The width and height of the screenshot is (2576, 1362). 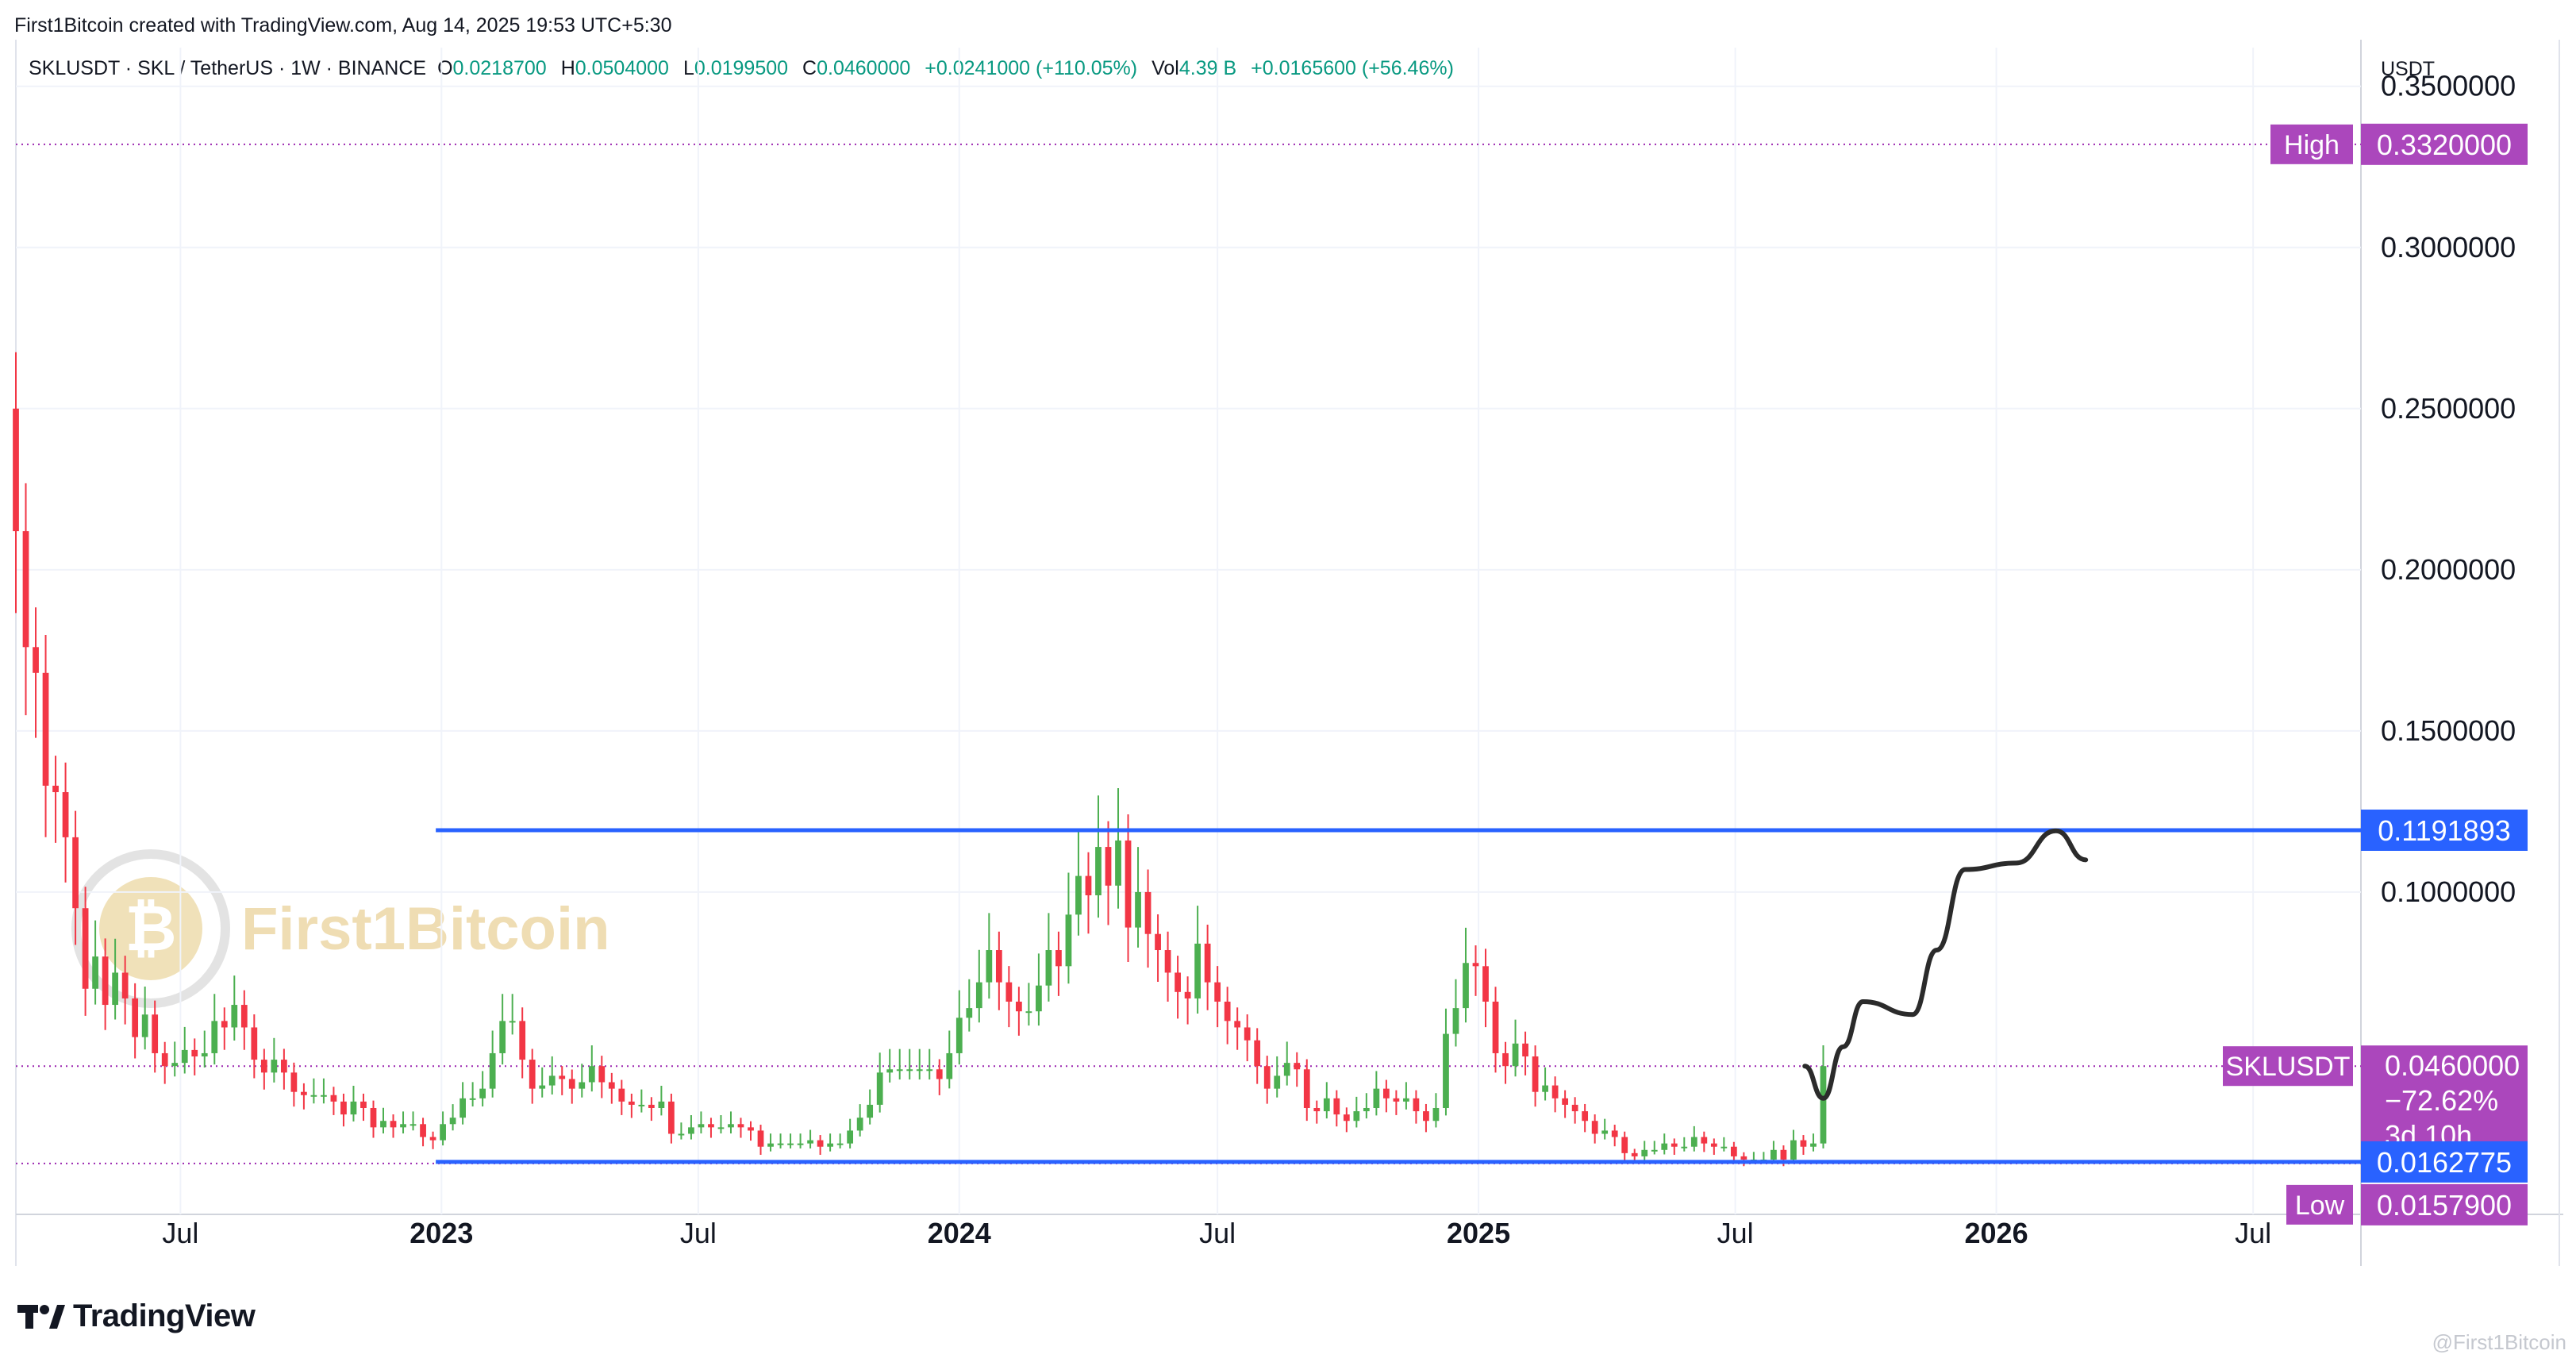 What do you see at coordinates (2452, 1065) in the screenshot?
I see `current-price-line: 0.0460000` at bounding box center [2452, 1065].